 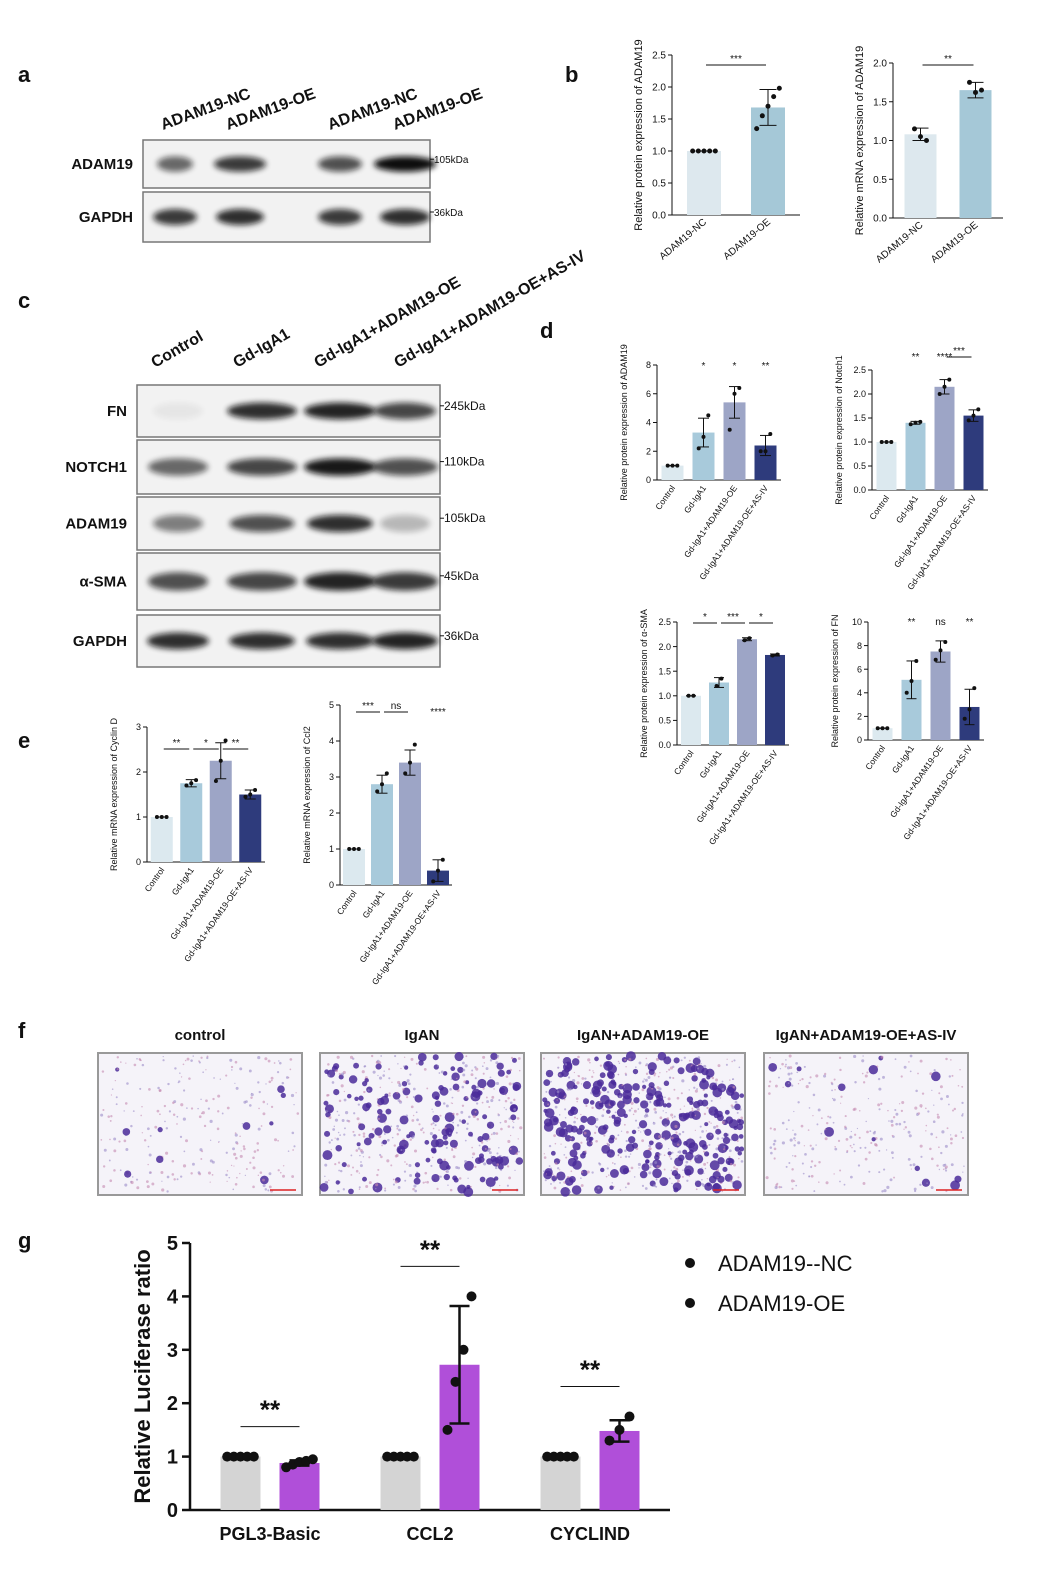 What do you see at coordinates (748, 240) in the screenshot?
I see `x-tick-label: ADAM19-OE` at bounding box center [748, 240].